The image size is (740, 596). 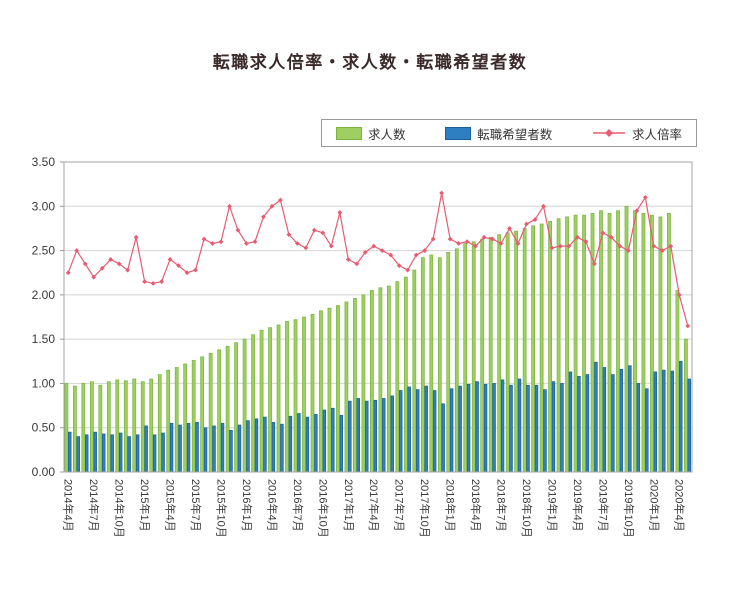 I want to click on legend-item-job-openings: 求人数, so click(x=371, y=133).